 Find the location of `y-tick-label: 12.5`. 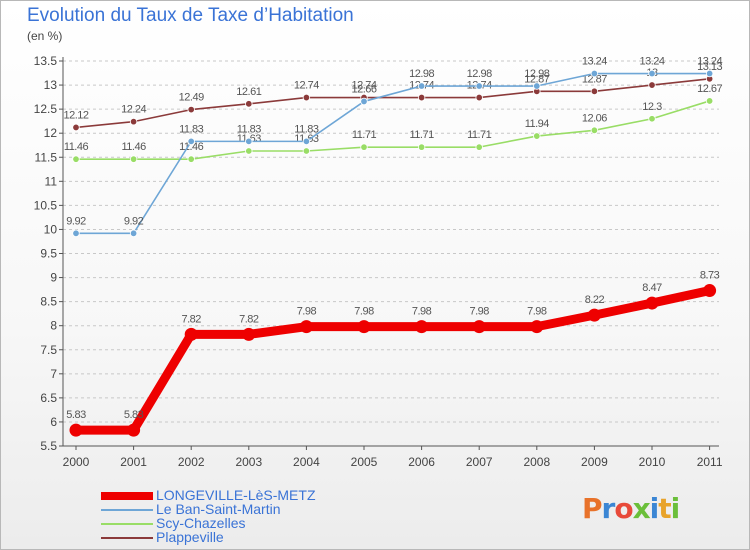

y-tick-label: 12.5 is located at coordinates (46, 109).